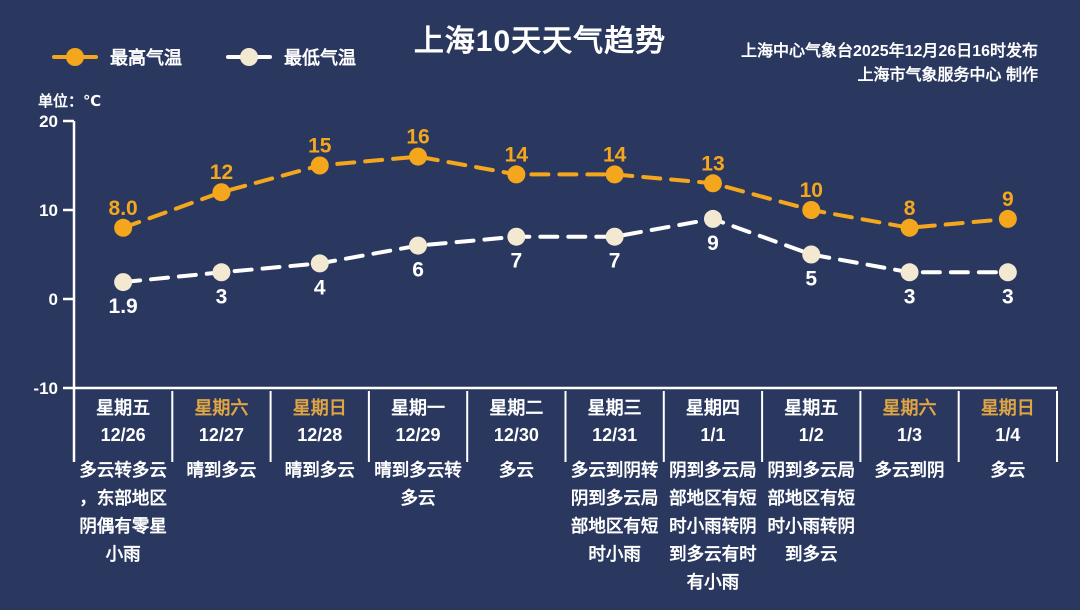 This screenshot has height=610, width=1080. I want to click on date-label: 12/26, so click(123, 435).